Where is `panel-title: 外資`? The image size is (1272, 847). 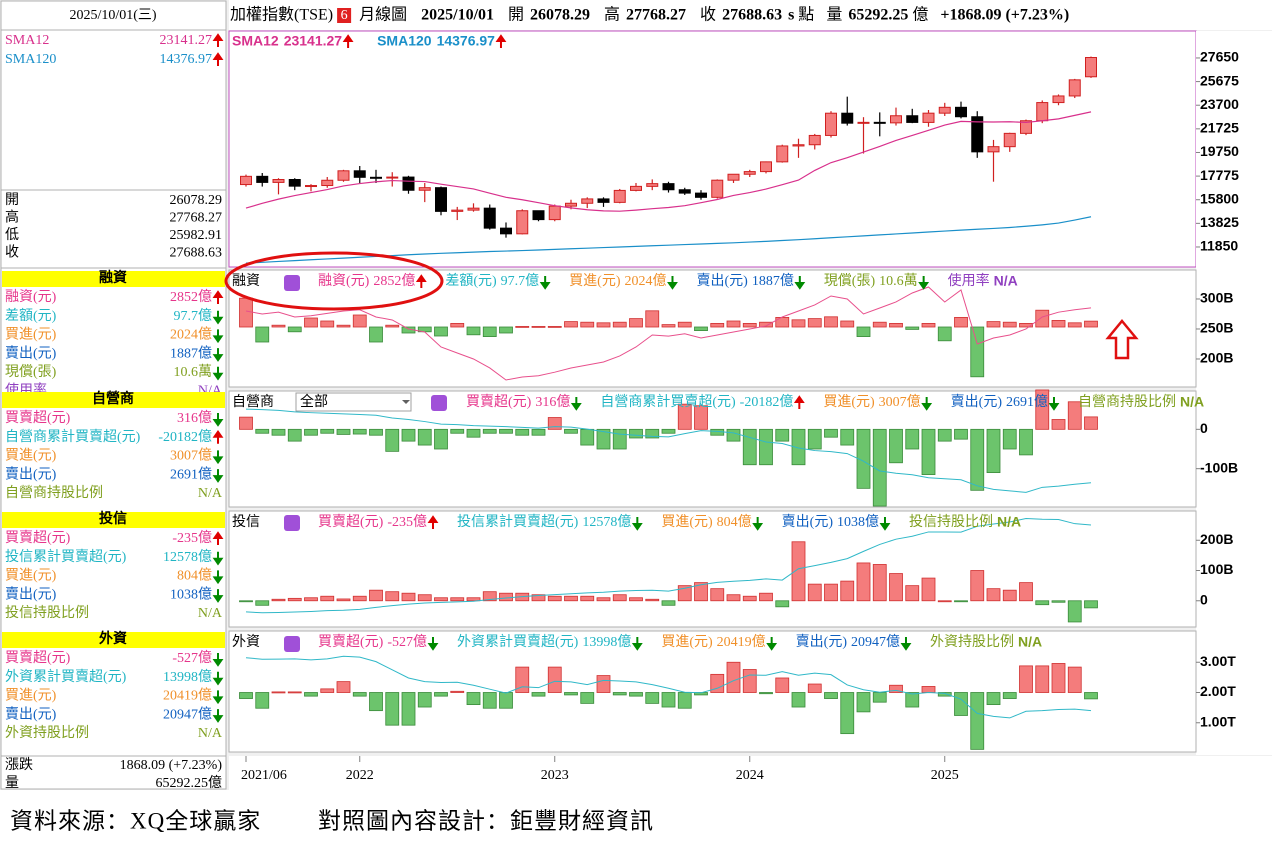 panel-title: 外資 is located at coordinates (246, 642).